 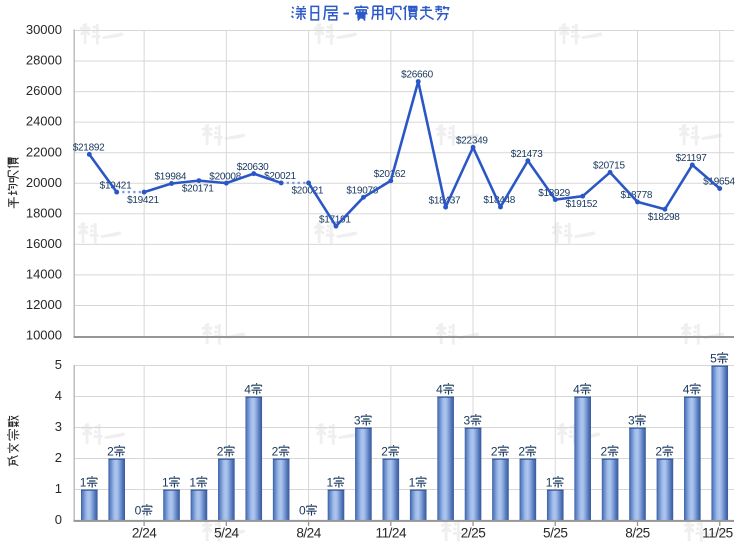 What do you see at coordinates (44, 90) in the screenshot?
I see `svg-text: 26000` at bounding box center [44, 90].